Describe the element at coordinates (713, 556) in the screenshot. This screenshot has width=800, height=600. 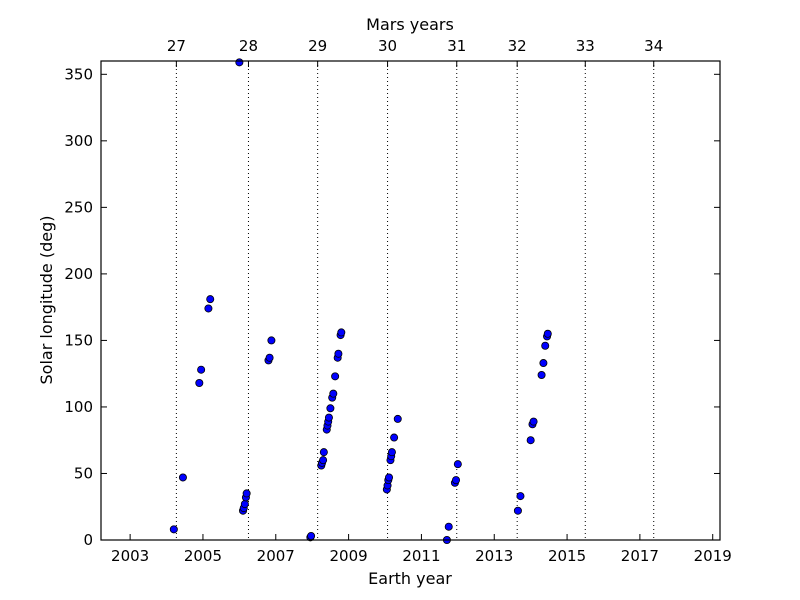
I see `x-tick-label: 2019` at that location.